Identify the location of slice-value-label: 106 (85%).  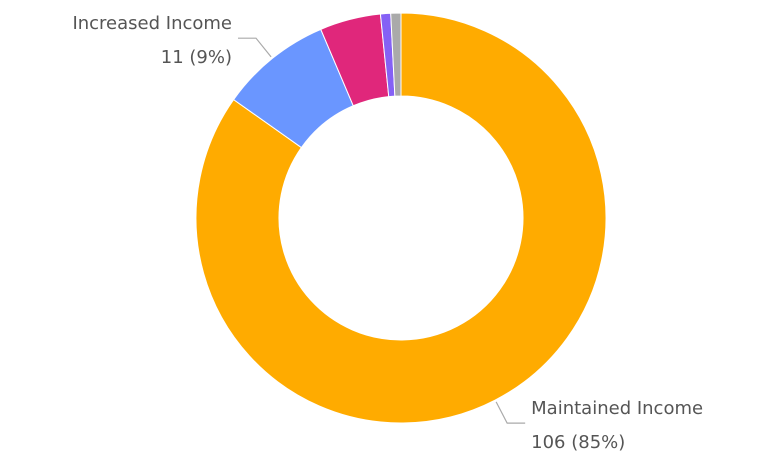
(578, 442).